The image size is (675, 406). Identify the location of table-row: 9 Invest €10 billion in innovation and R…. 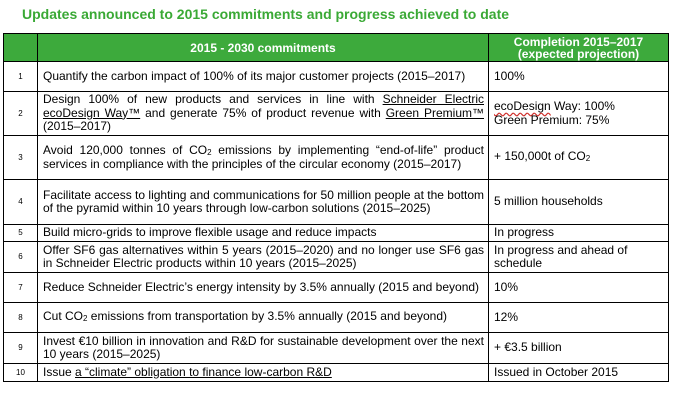
(336, 348).